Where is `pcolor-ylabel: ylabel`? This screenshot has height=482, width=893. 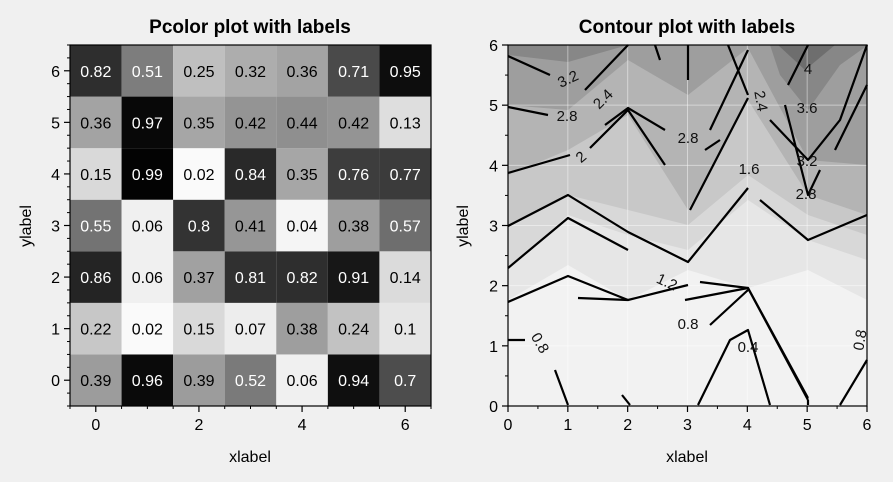
pcolor-ylabel: ylabel is located at coordinates (26, 226).